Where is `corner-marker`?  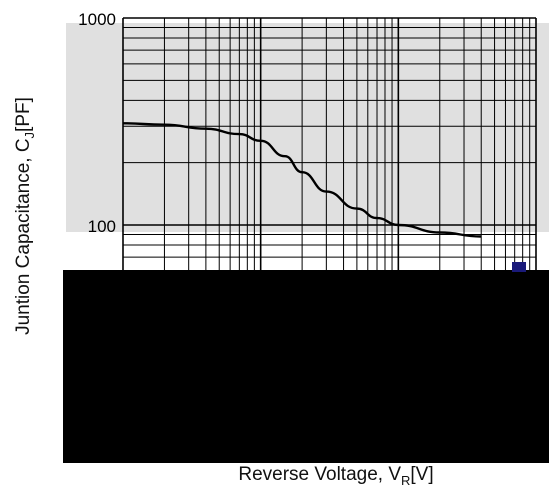 corner-marker is located at coordinates (519, 267).